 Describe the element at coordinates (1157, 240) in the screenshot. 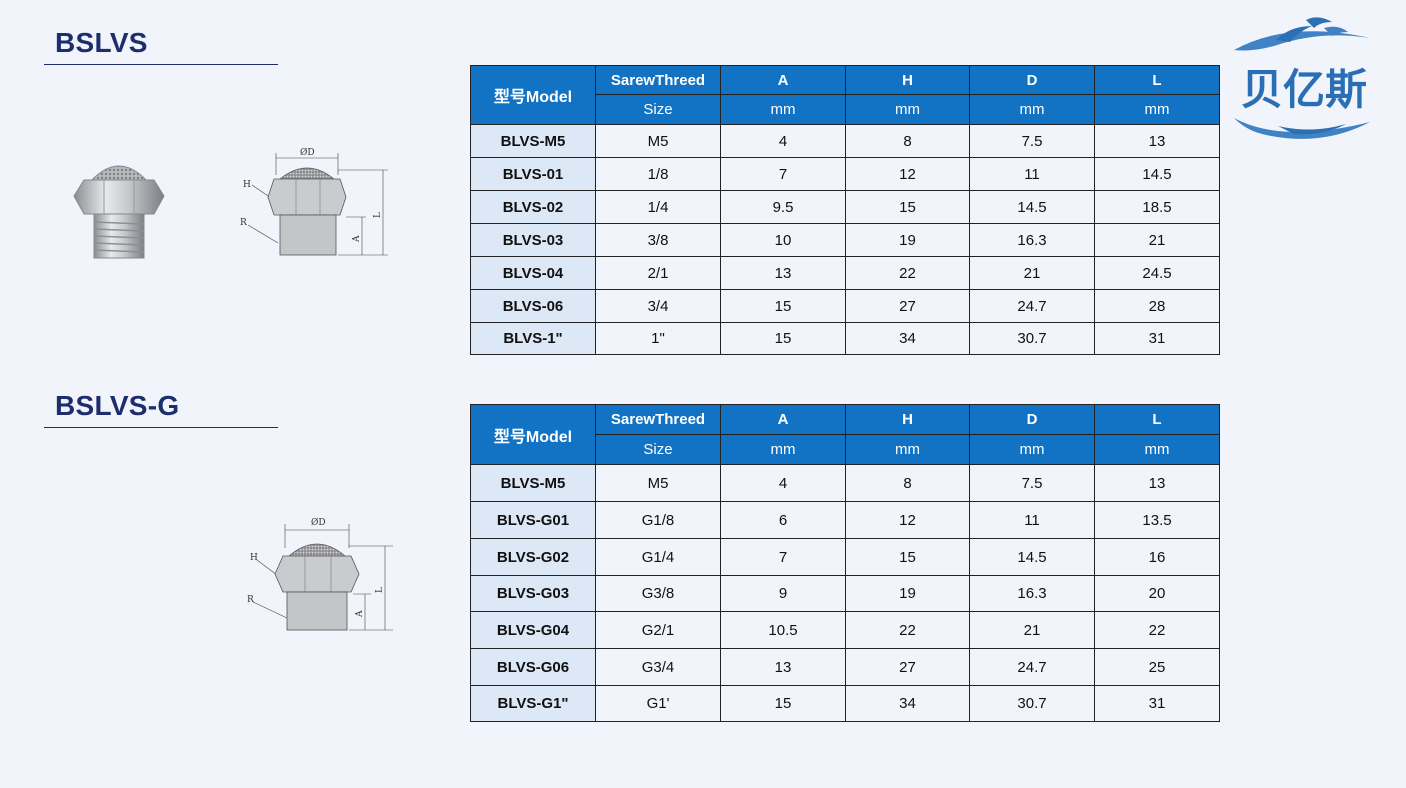

I see `cell-l: 21` at that location.